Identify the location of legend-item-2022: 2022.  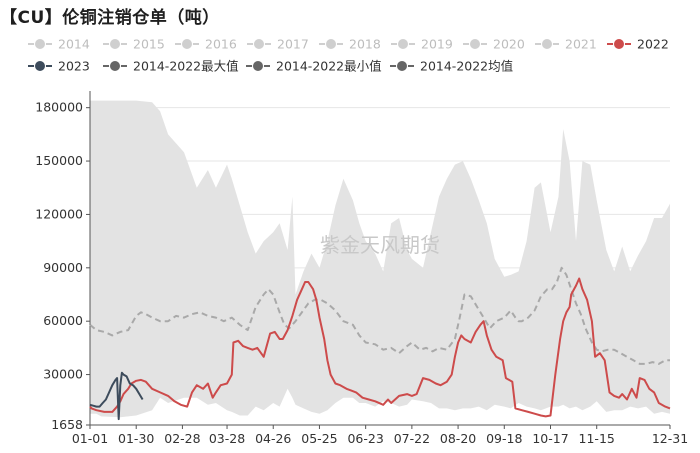
(638, 44).